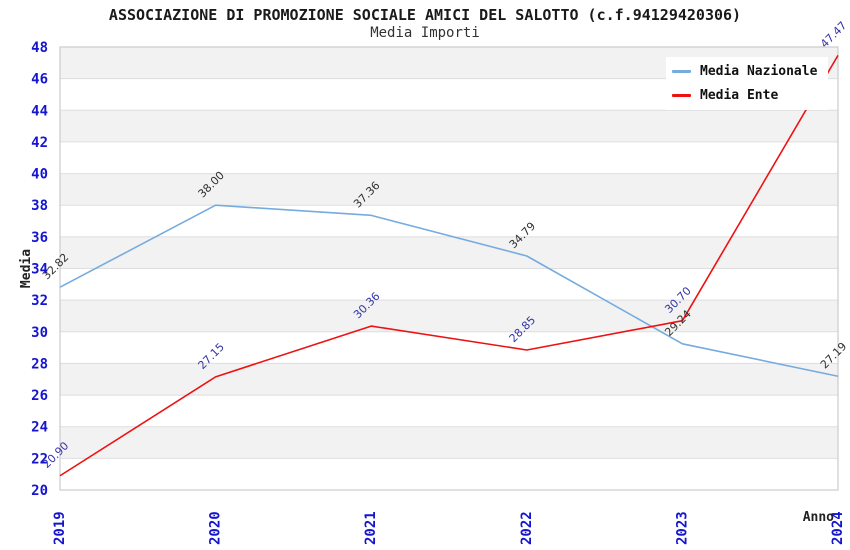 The width and height of the screenshot is (850, 550). I want to click on svg-text: 47.47, so click(833, 34).